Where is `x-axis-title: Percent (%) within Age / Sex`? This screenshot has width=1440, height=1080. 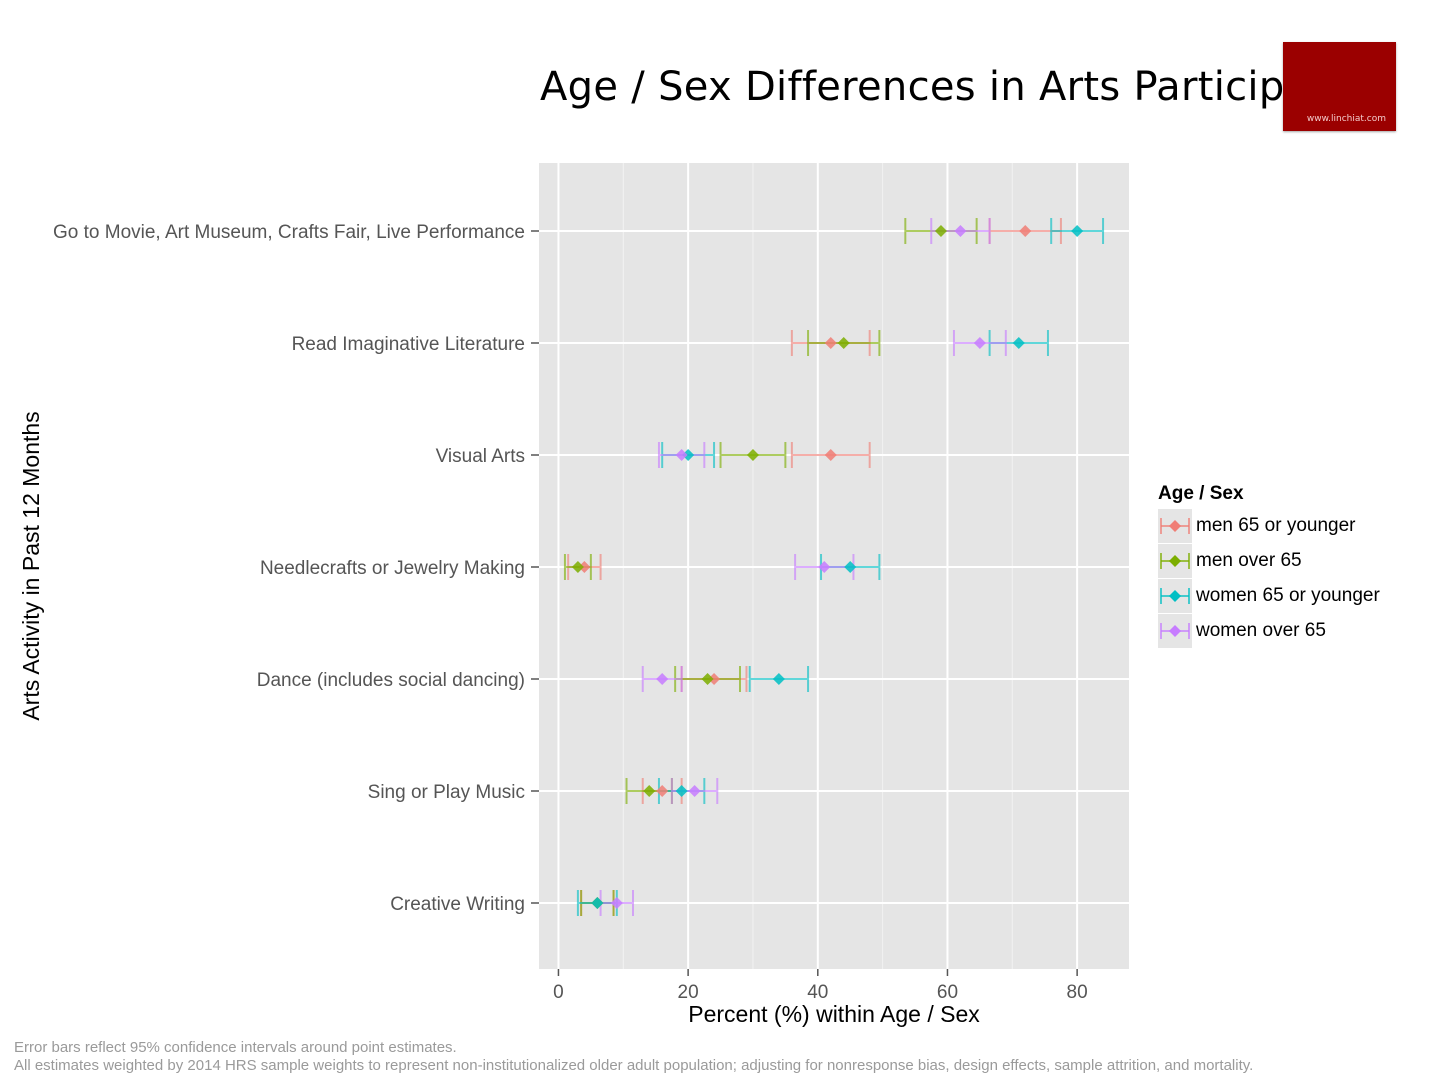 x-axis-title: Percent (%) within Age / Sex is located at coordinates (834, 1014).